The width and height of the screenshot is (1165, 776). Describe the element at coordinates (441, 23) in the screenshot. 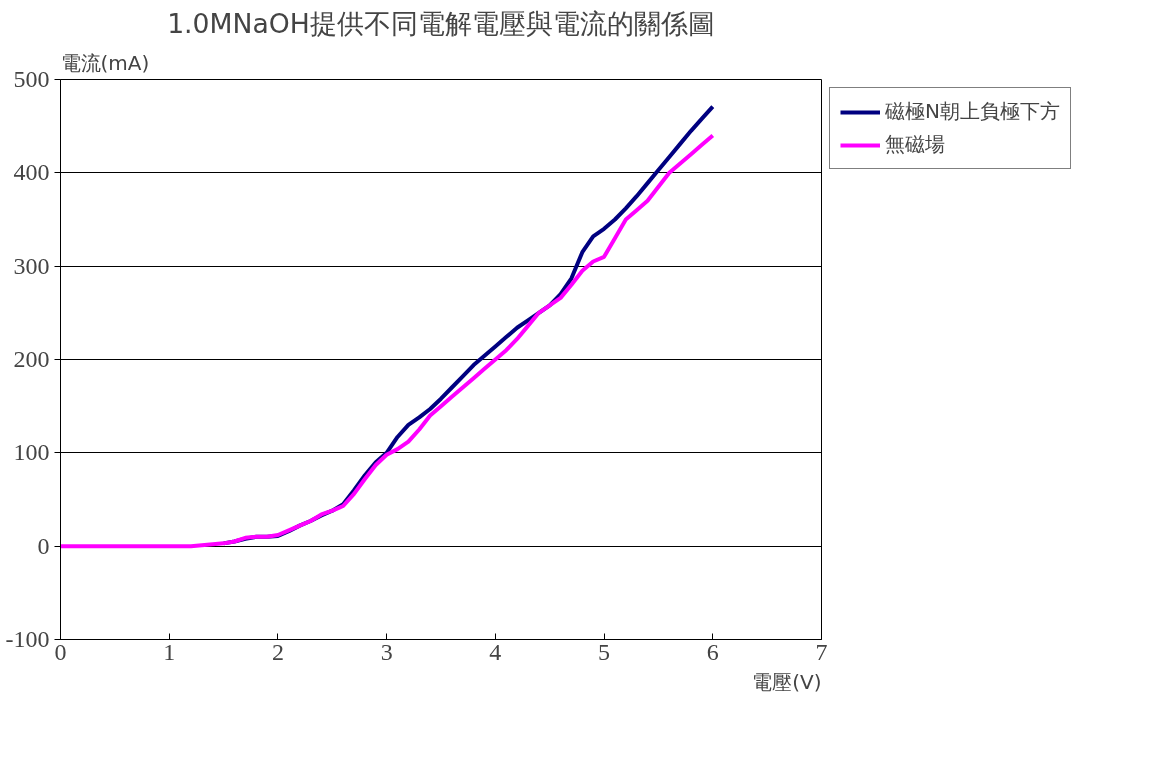

I see `chart-title: 1.0MNaOH提供不同電解電壓與電流的關係圖` at that location.